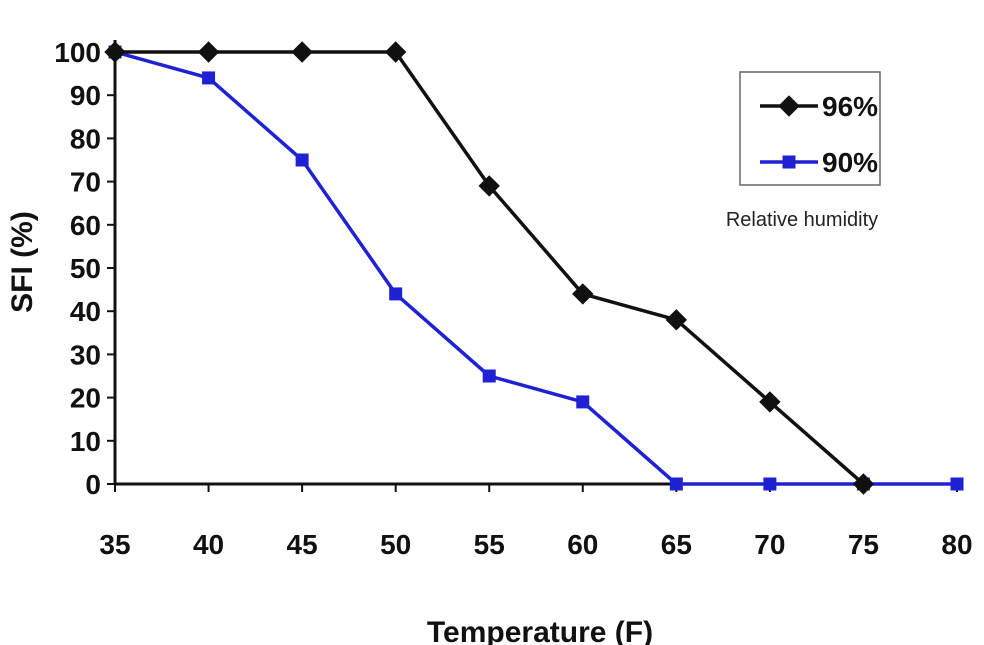 The width and height of the screenshot is (984, 645). What do you see at coordinates (114, 544) in the screenshot?
I see `x-tick-label: 35` at bounding box center [114, 544].